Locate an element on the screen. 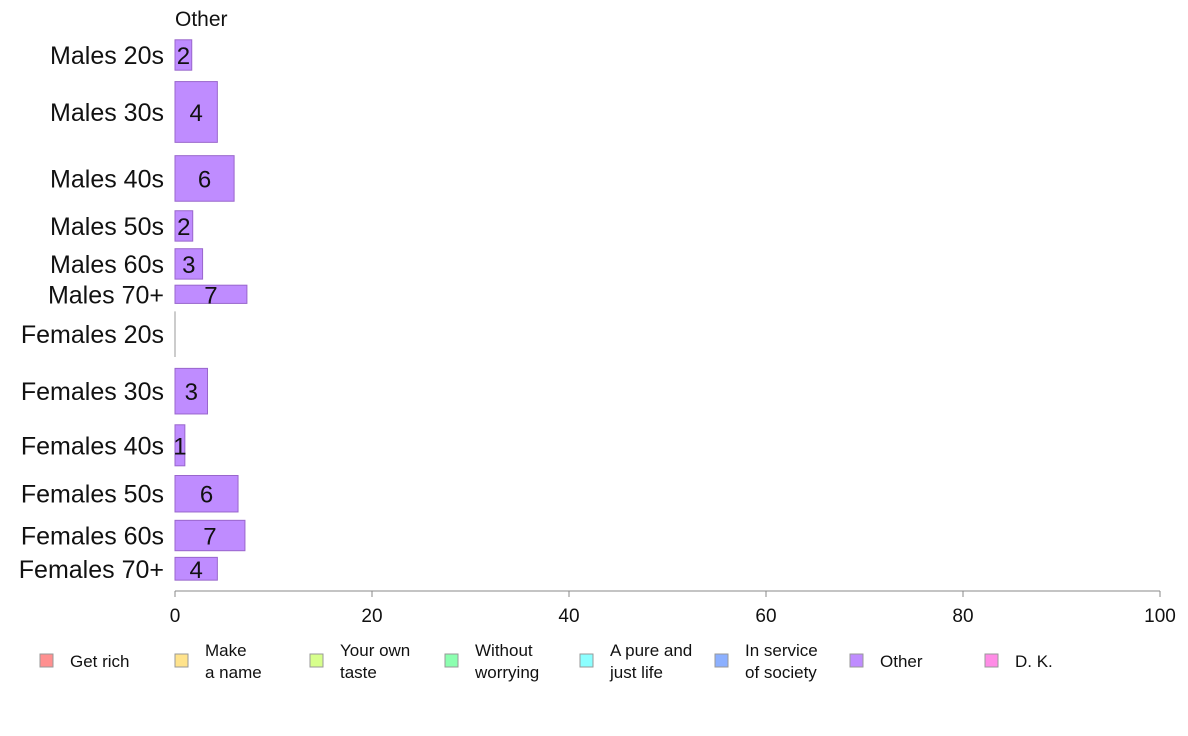  legend-label-a-pure-and-just-life-line-2: just life is located at coordinates (636, 672).